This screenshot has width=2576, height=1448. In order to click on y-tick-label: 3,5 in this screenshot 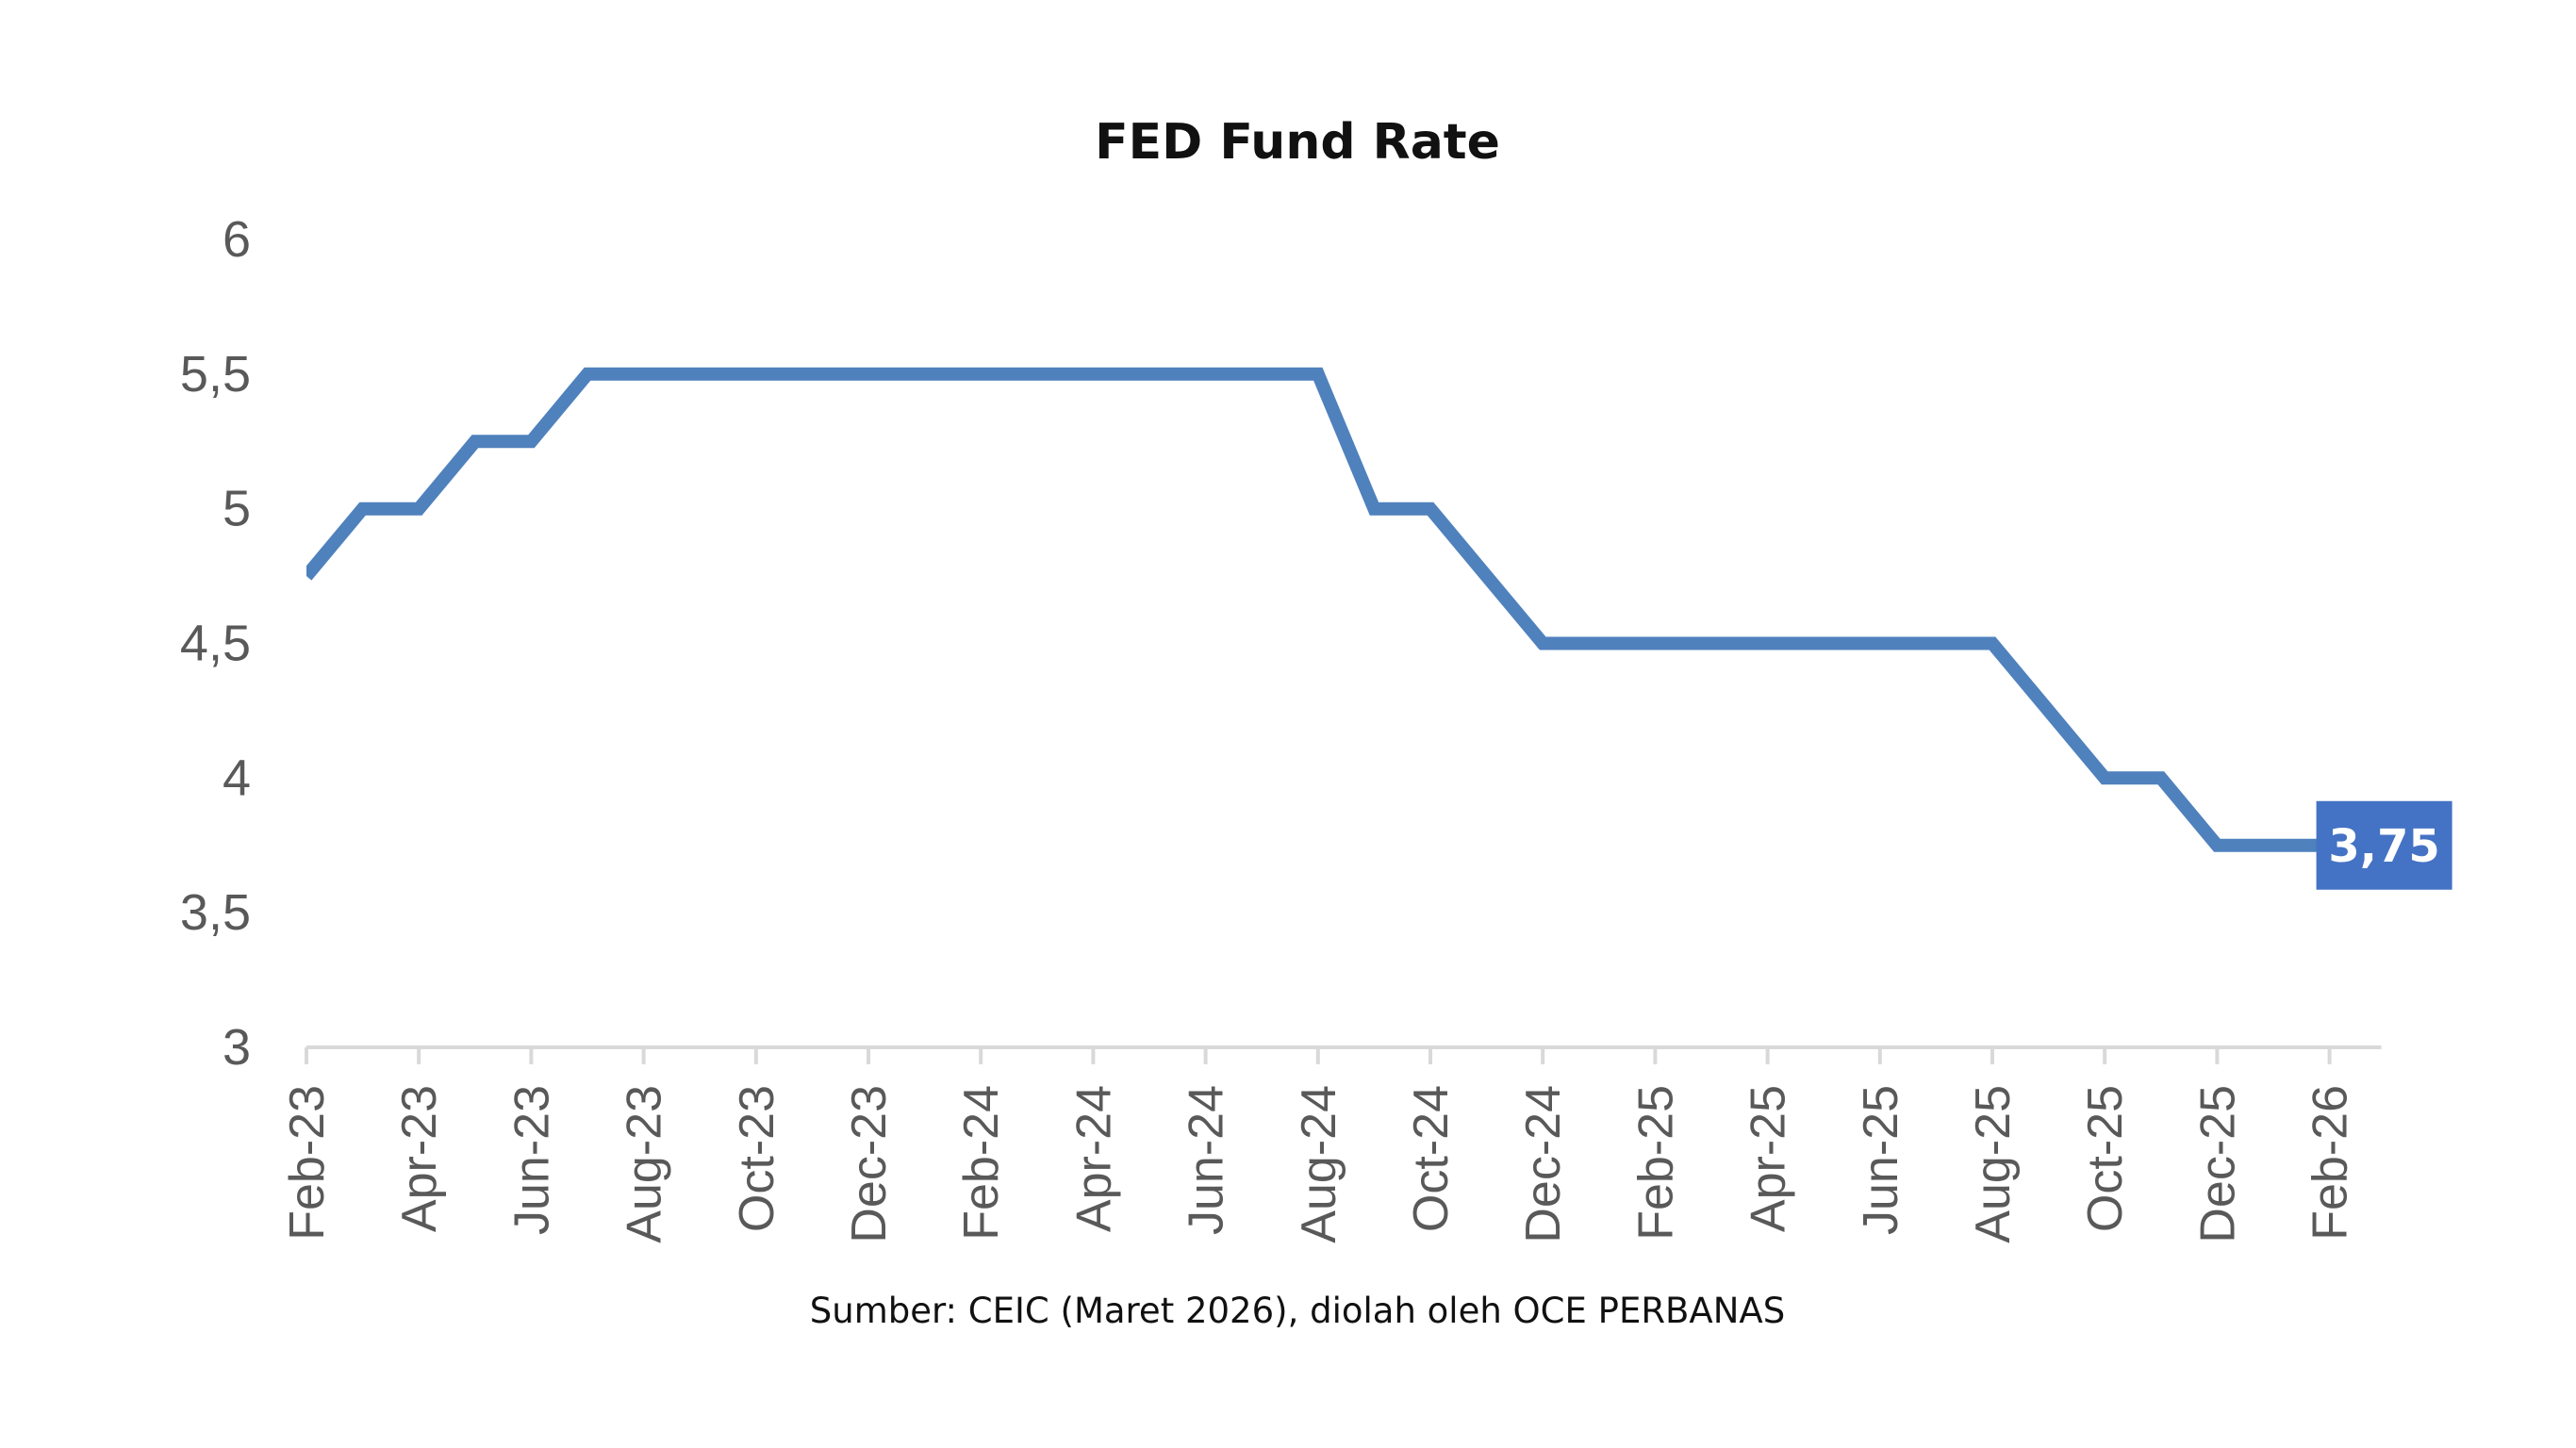, I will do `click(215, 912)`.